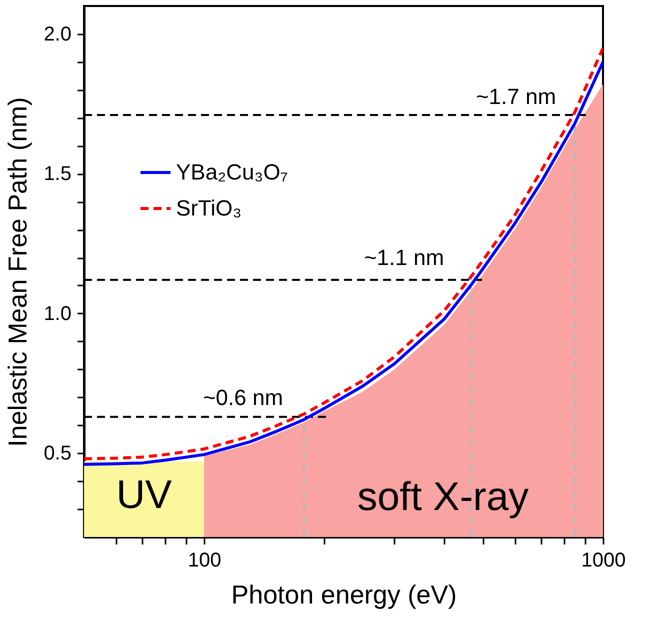  What do you see at coordinates (232, 172) in the screenshot?
I see `legend-label: YBa₂Cu₃O₇` at bounding box center [232, 172].